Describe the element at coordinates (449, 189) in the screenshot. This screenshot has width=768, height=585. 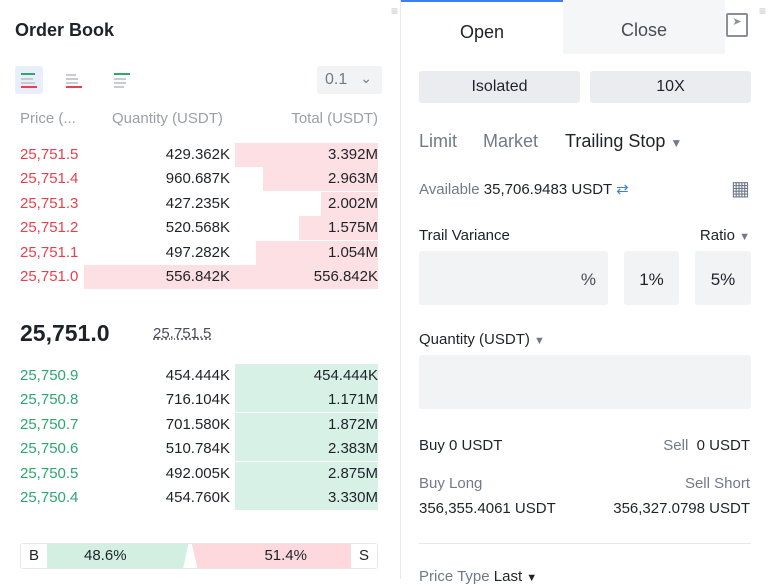
I see `available-label: Available` at that location.